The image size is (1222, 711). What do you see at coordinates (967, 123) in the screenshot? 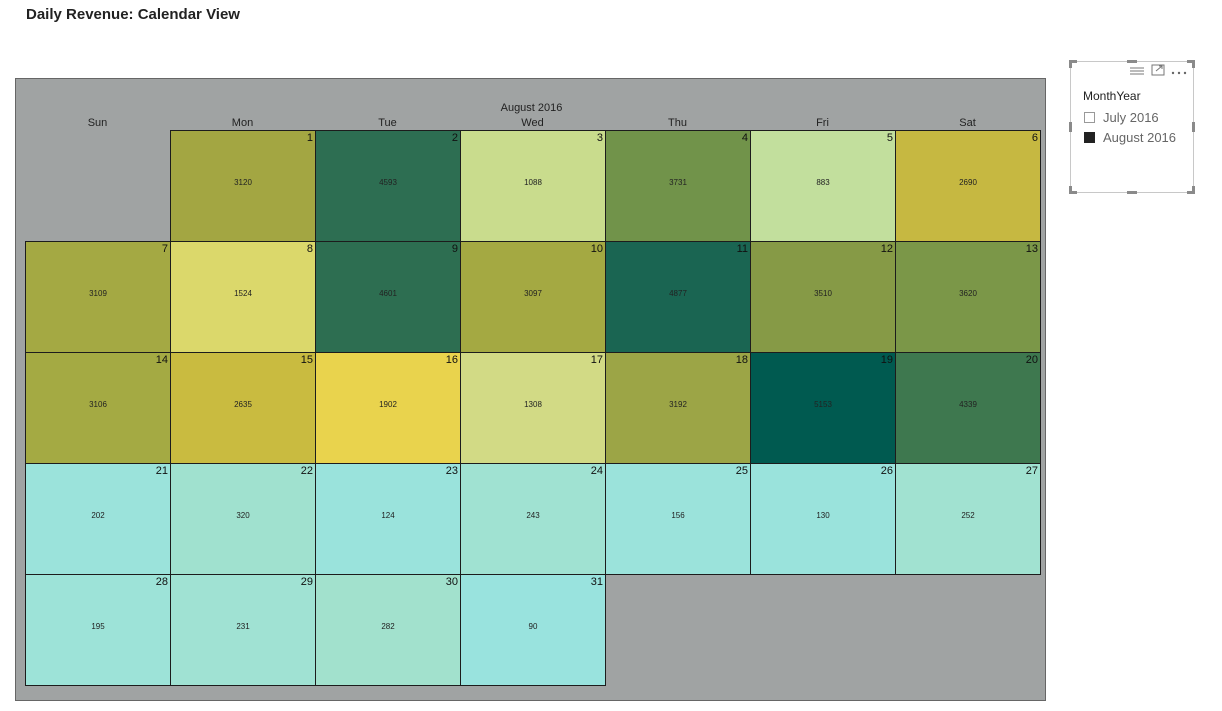
I see `weekday-label: Sat` at bounding box center [967, 123].